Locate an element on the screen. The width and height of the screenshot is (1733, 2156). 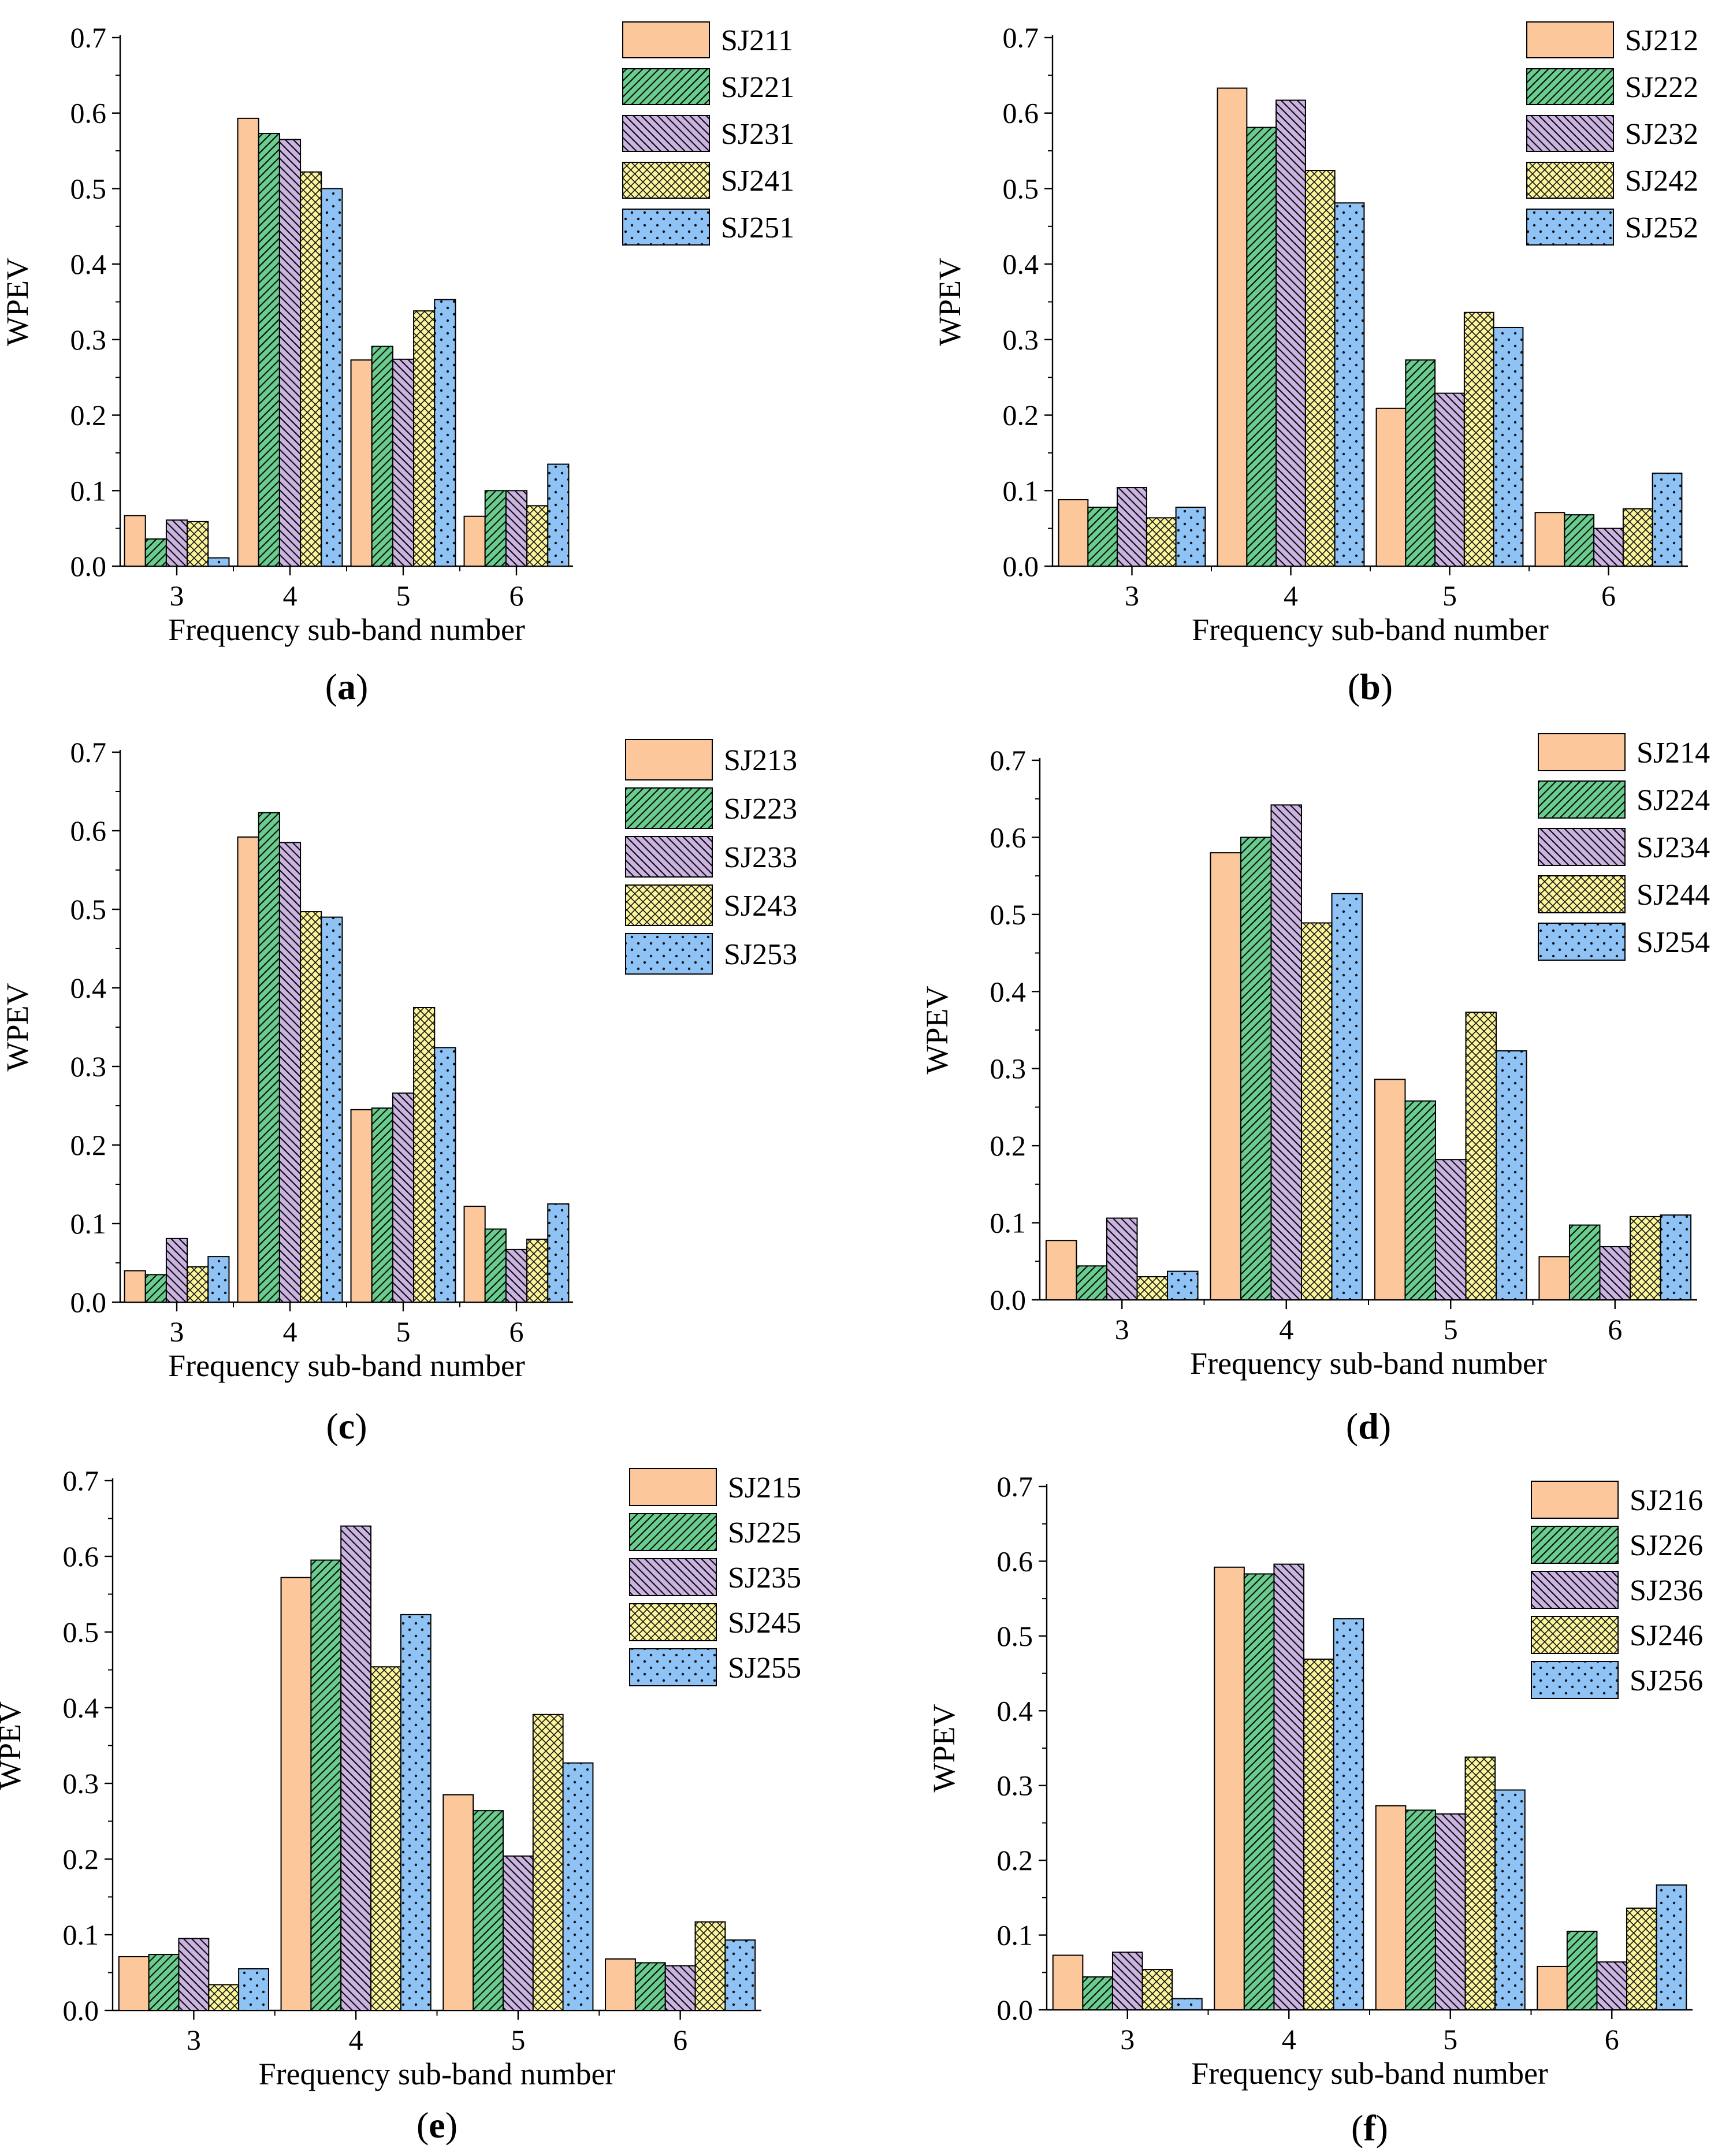
legend-label: SJ245 is located at coordinates (764, 1624).